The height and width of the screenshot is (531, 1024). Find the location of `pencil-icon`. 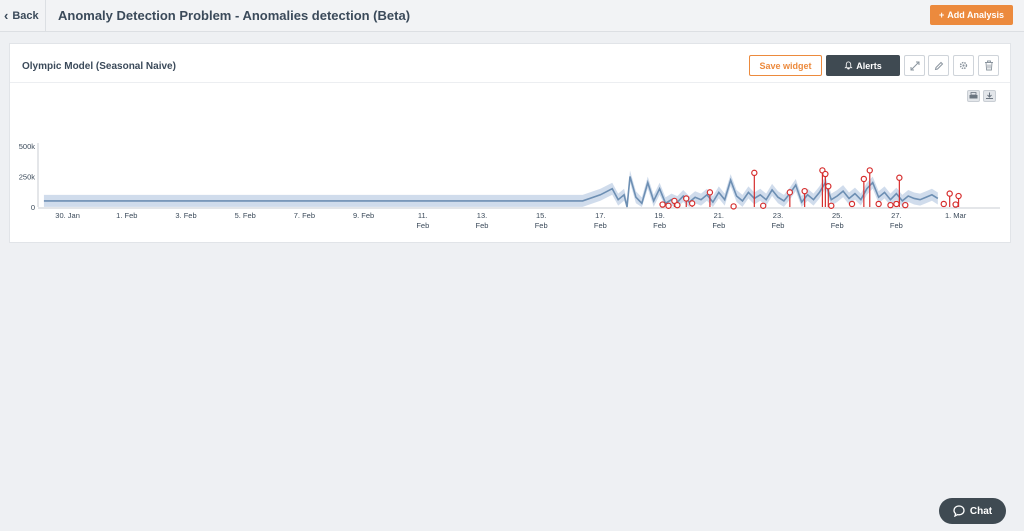

pencil-icon is located at coordinates (938, 65).